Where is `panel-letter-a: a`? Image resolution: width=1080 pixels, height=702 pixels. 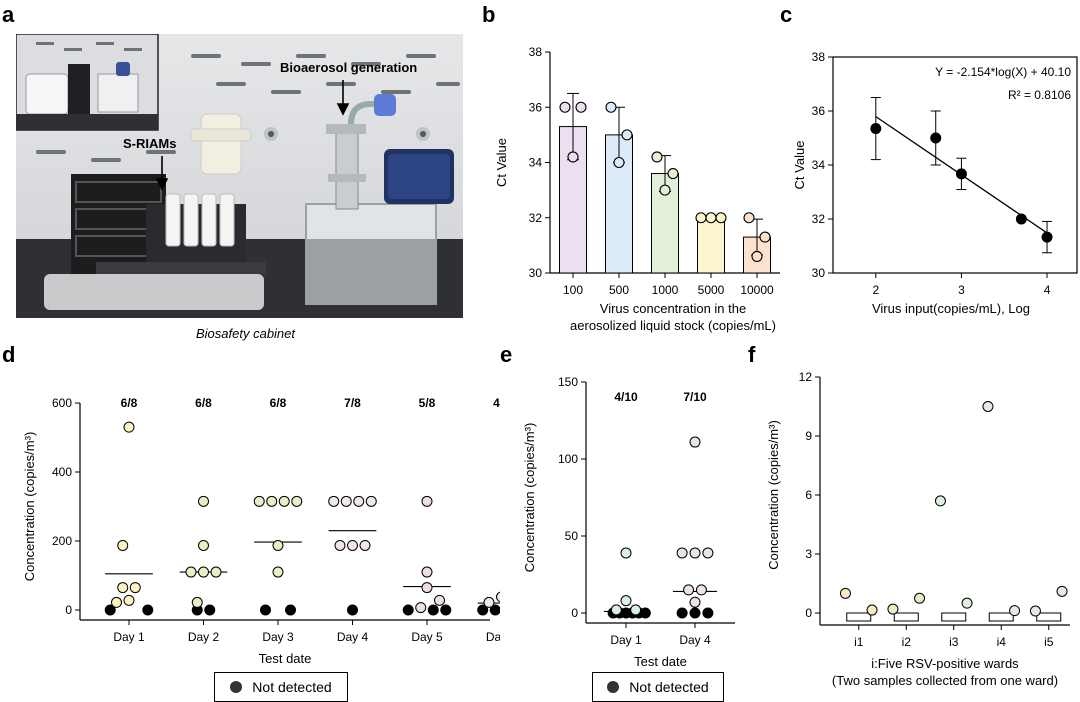
panel-letter-a: a is located at coordinates (8, 14).